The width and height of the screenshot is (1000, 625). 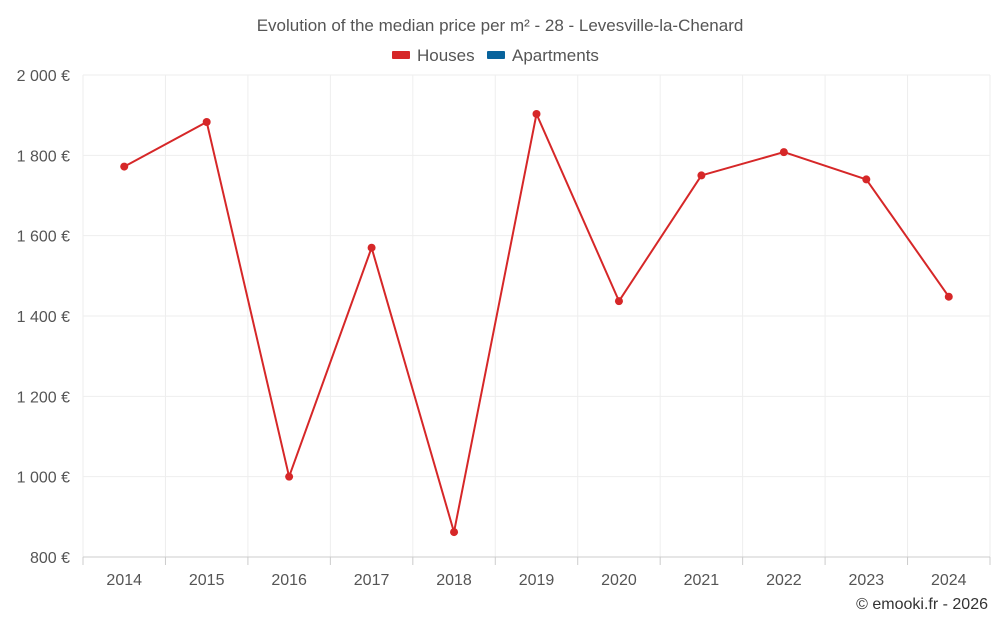 I want to click on x-tick-label: 2024, so click(x=949, y=580).